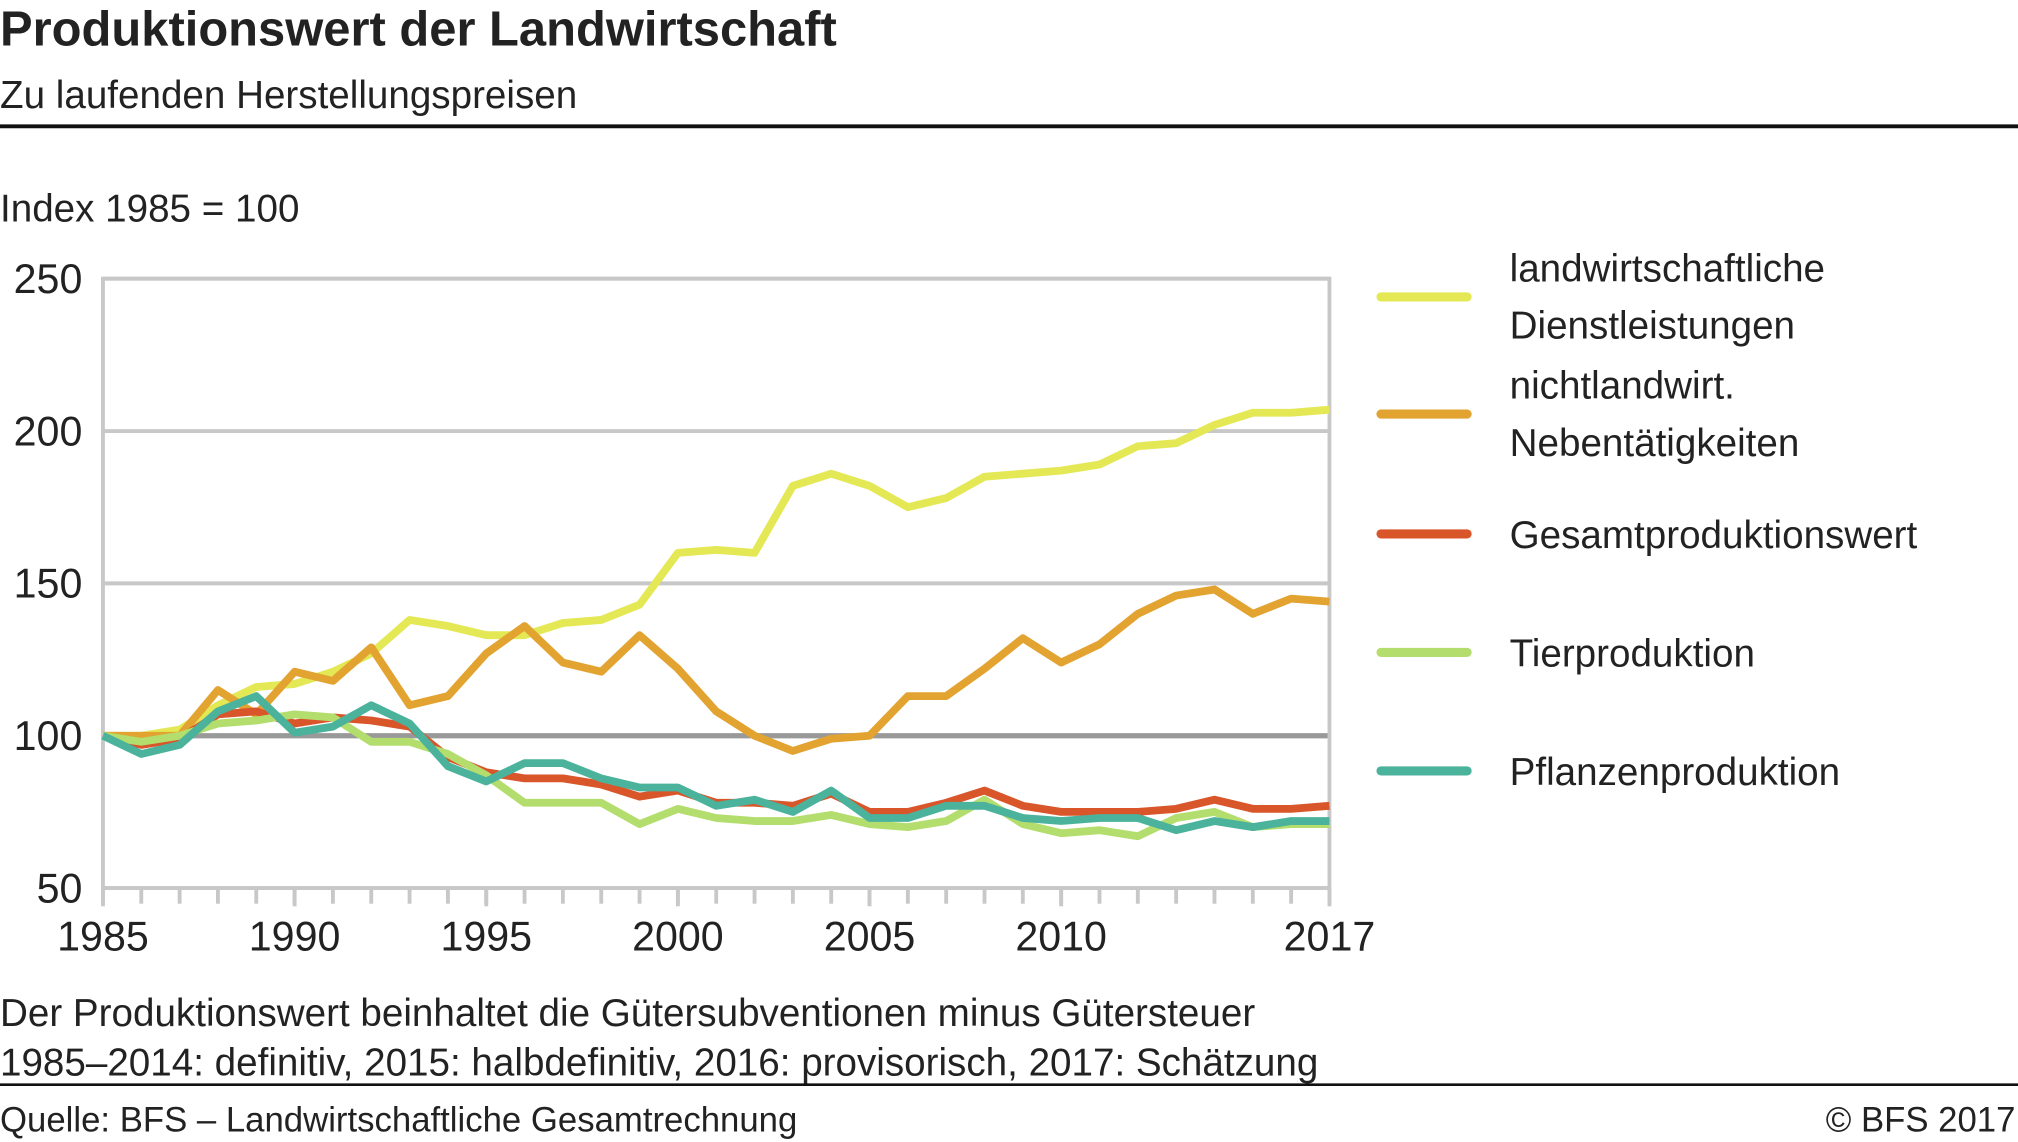  Describe the element at coordinates (1061, 936) in the screenshot. I see `x-tick-label: 2010` at that location.